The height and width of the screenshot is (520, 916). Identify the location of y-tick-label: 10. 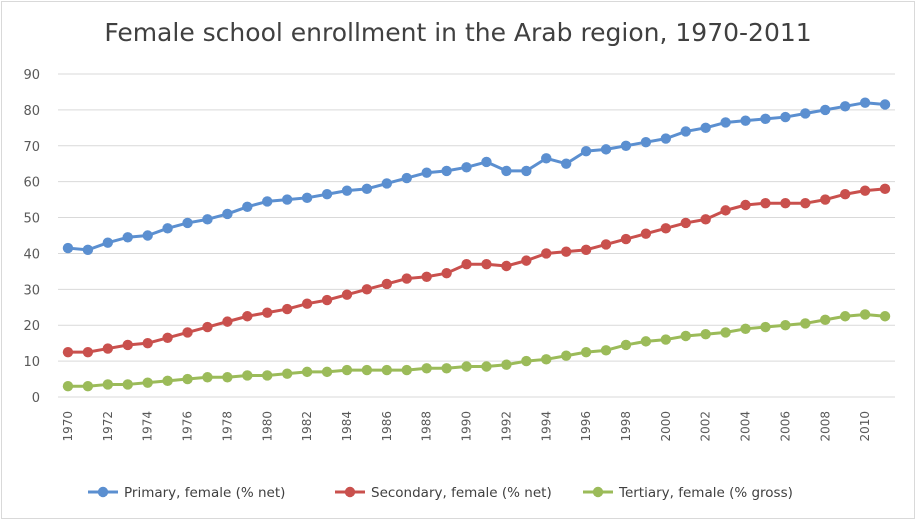
(31, 362).